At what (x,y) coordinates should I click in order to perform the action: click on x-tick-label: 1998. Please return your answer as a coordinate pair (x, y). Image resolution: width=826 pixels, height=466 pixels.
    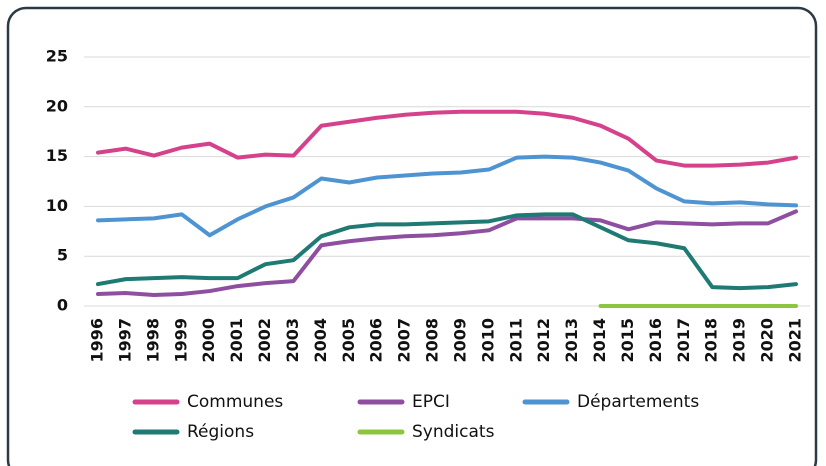
    Looking at the image, I should click on (152, 340).